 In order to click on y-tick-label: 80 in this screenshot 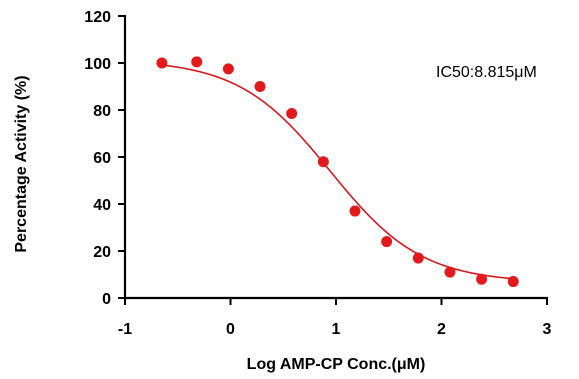, I will do `click(102, 111)`.